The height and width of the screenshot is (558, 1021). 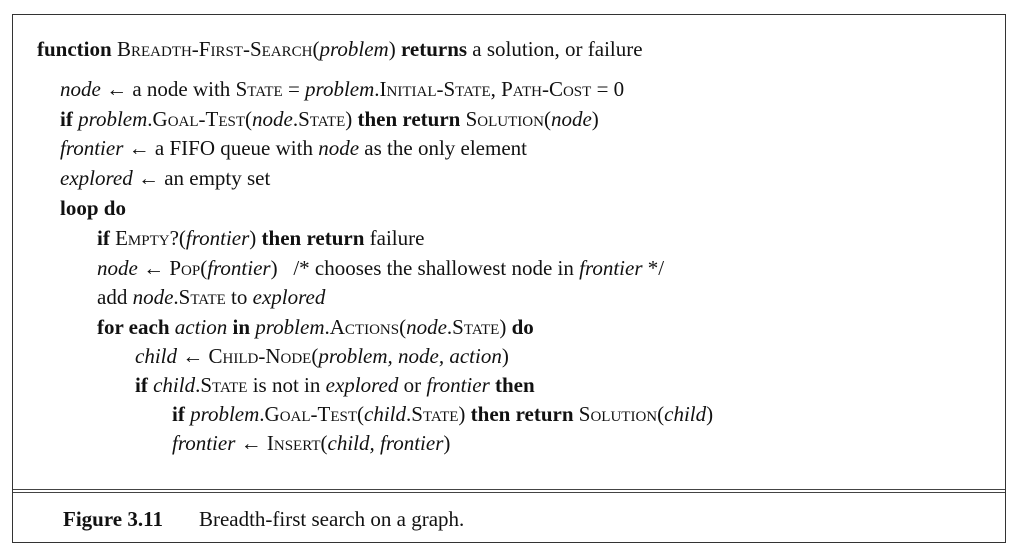 I want to click on code-text: add, so click(x=115, y=297).